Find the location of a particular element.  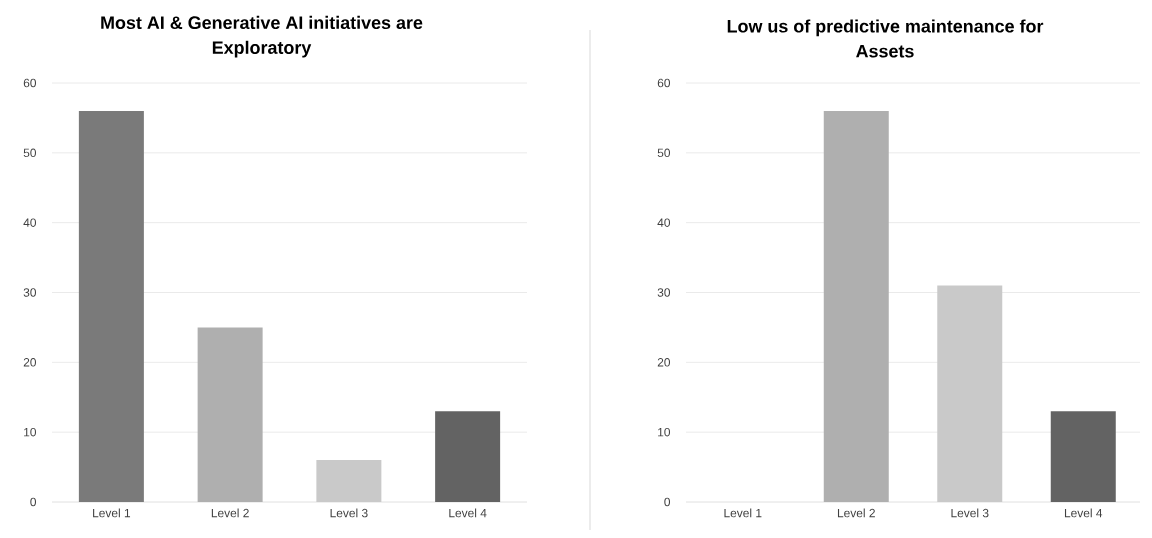

chart-title: Most AI & Generative AI initiatives are Exploratory is located at coordinates (262, 36).